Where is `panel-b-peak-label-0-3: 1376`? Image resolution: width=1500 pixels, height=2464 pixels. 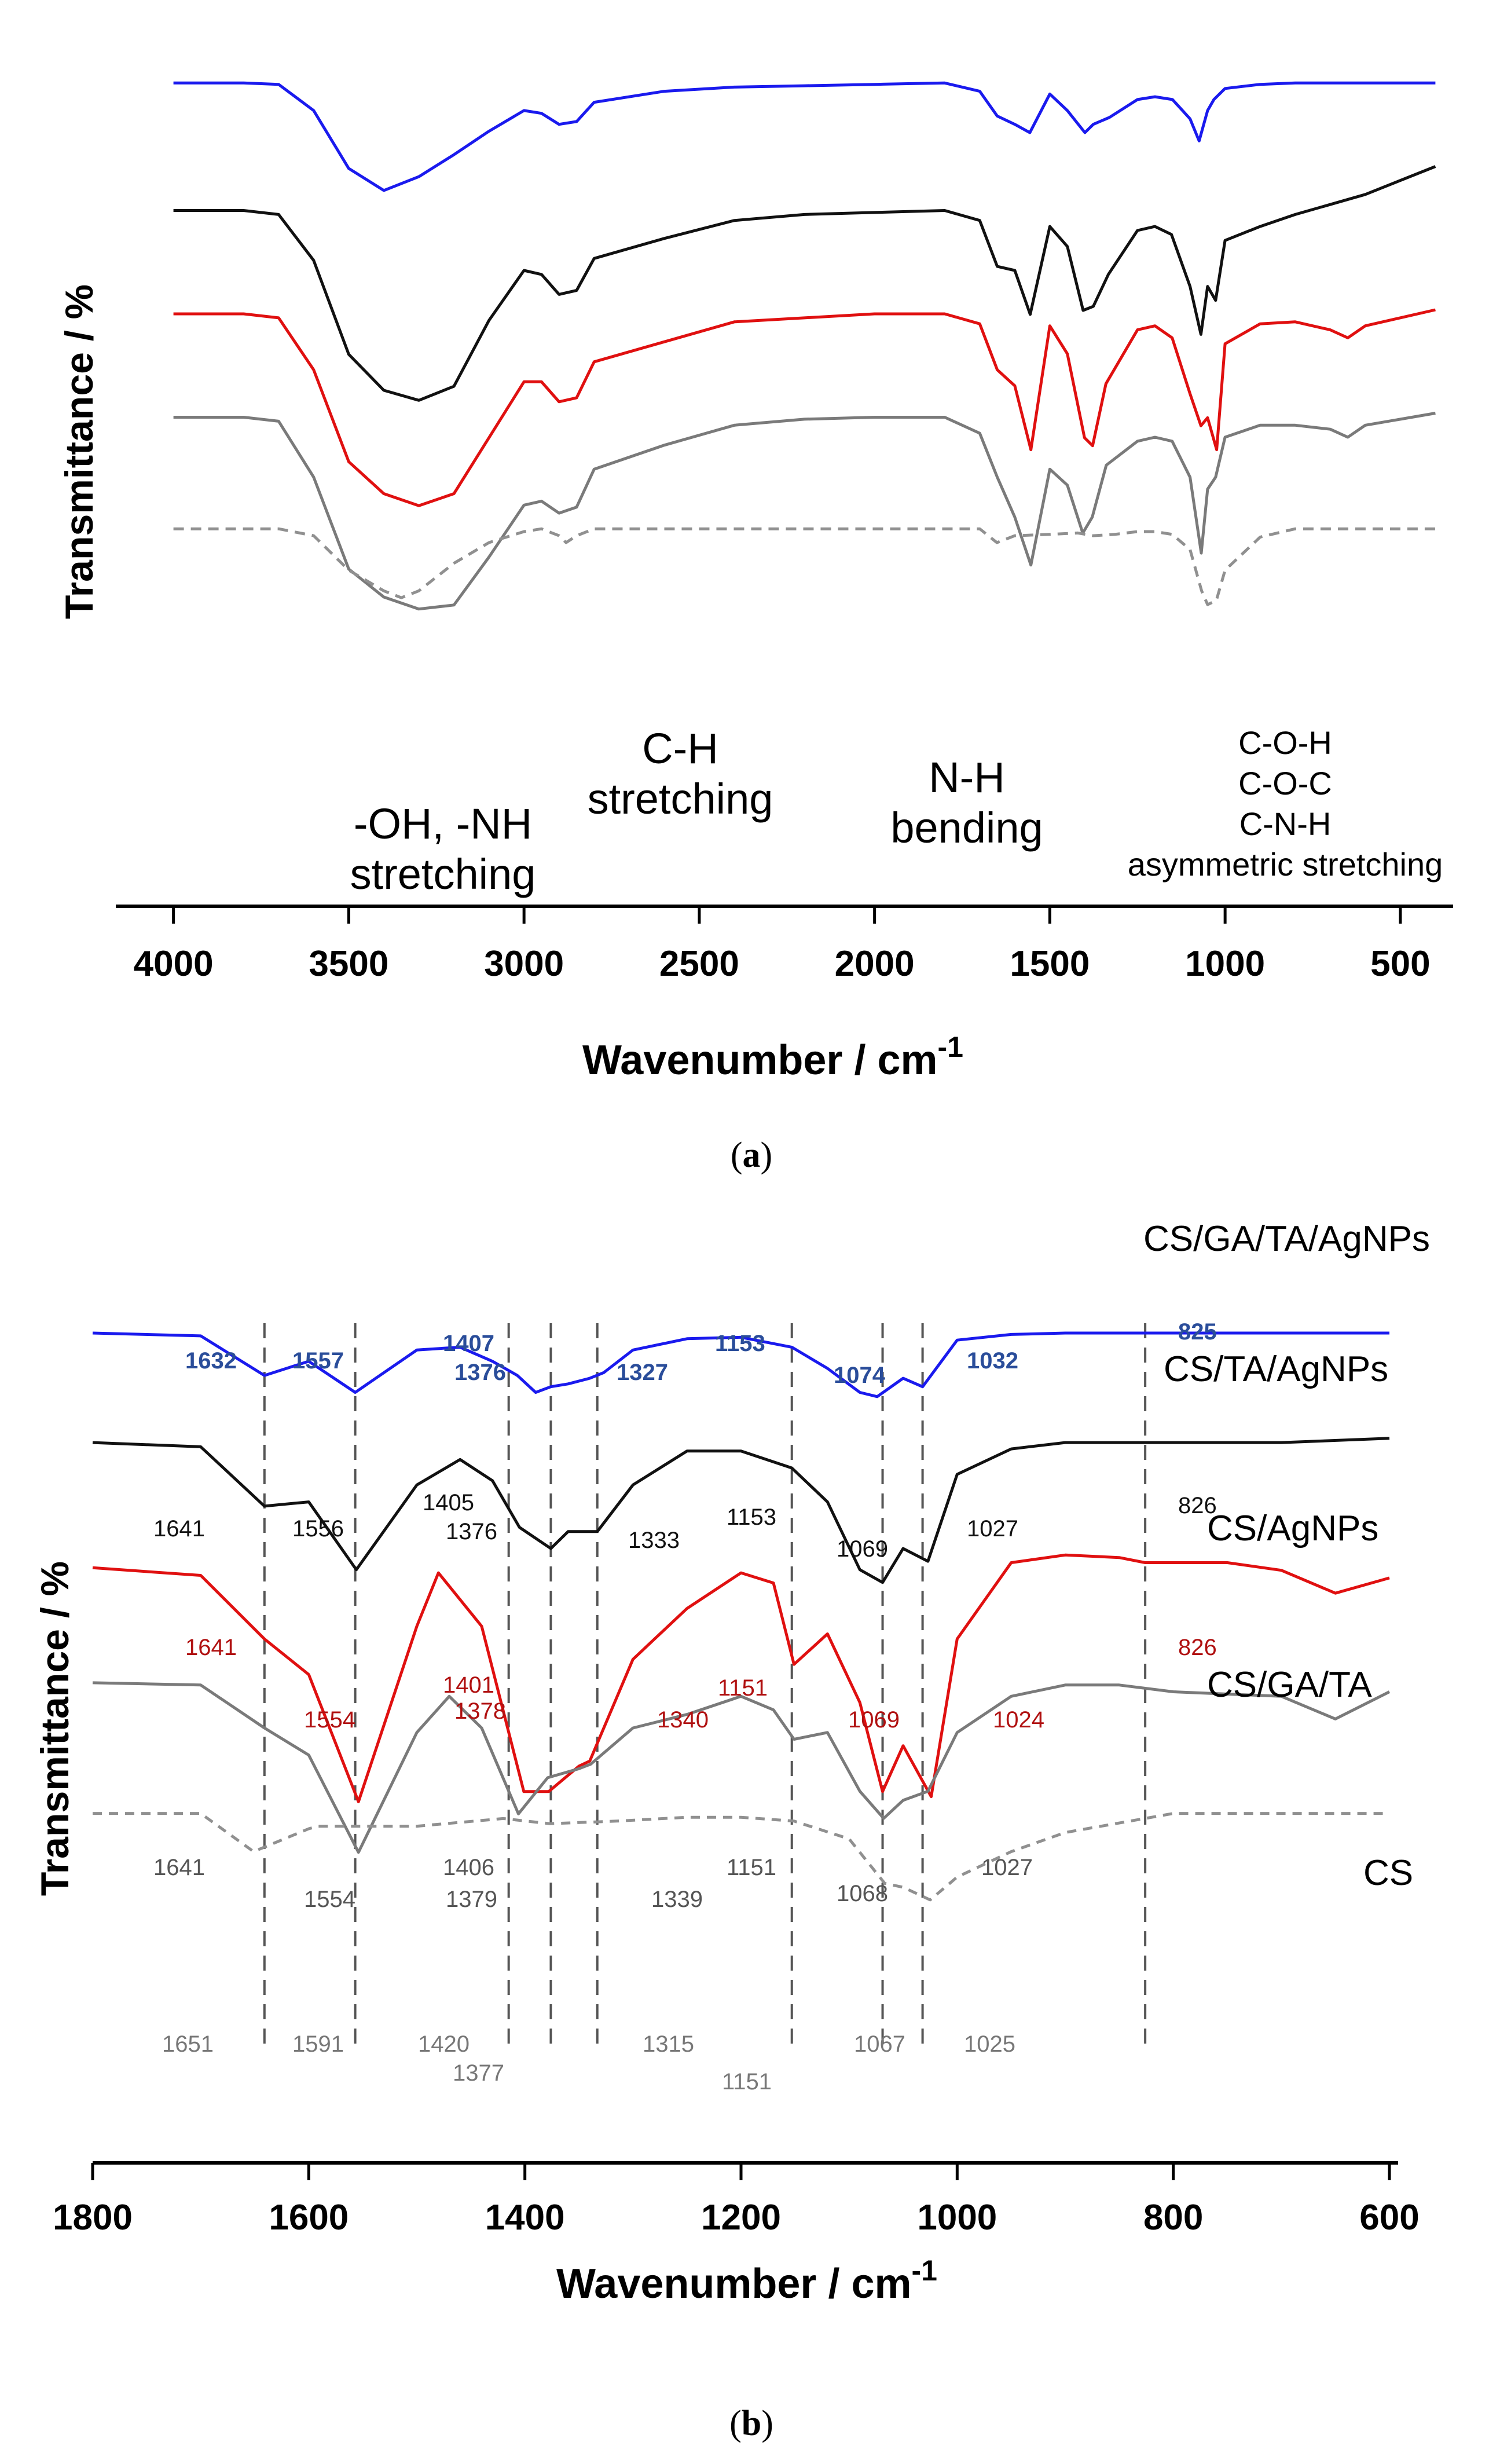 panel-b-peak-label-0-3: 1376 is located at coordinates (480, 1372).